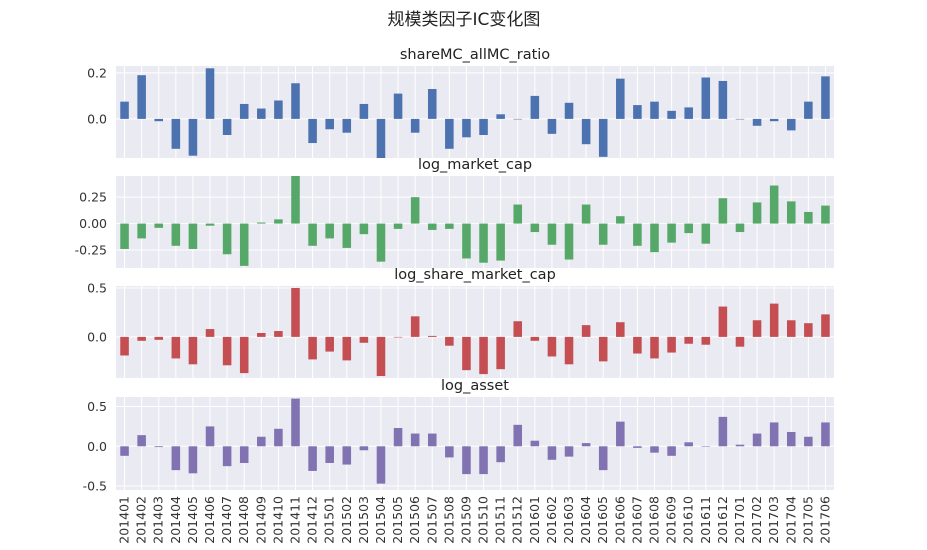  I want to click on x-tick-label: 201403, so click(158, 520).